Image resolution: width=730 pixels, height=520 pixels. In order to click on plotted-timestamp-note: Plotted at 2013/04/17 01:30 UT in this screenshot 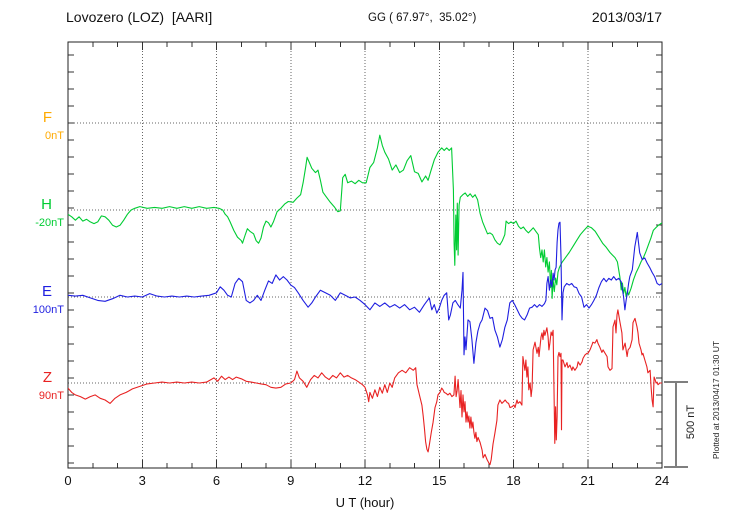, I will do `click(716, 400)`.